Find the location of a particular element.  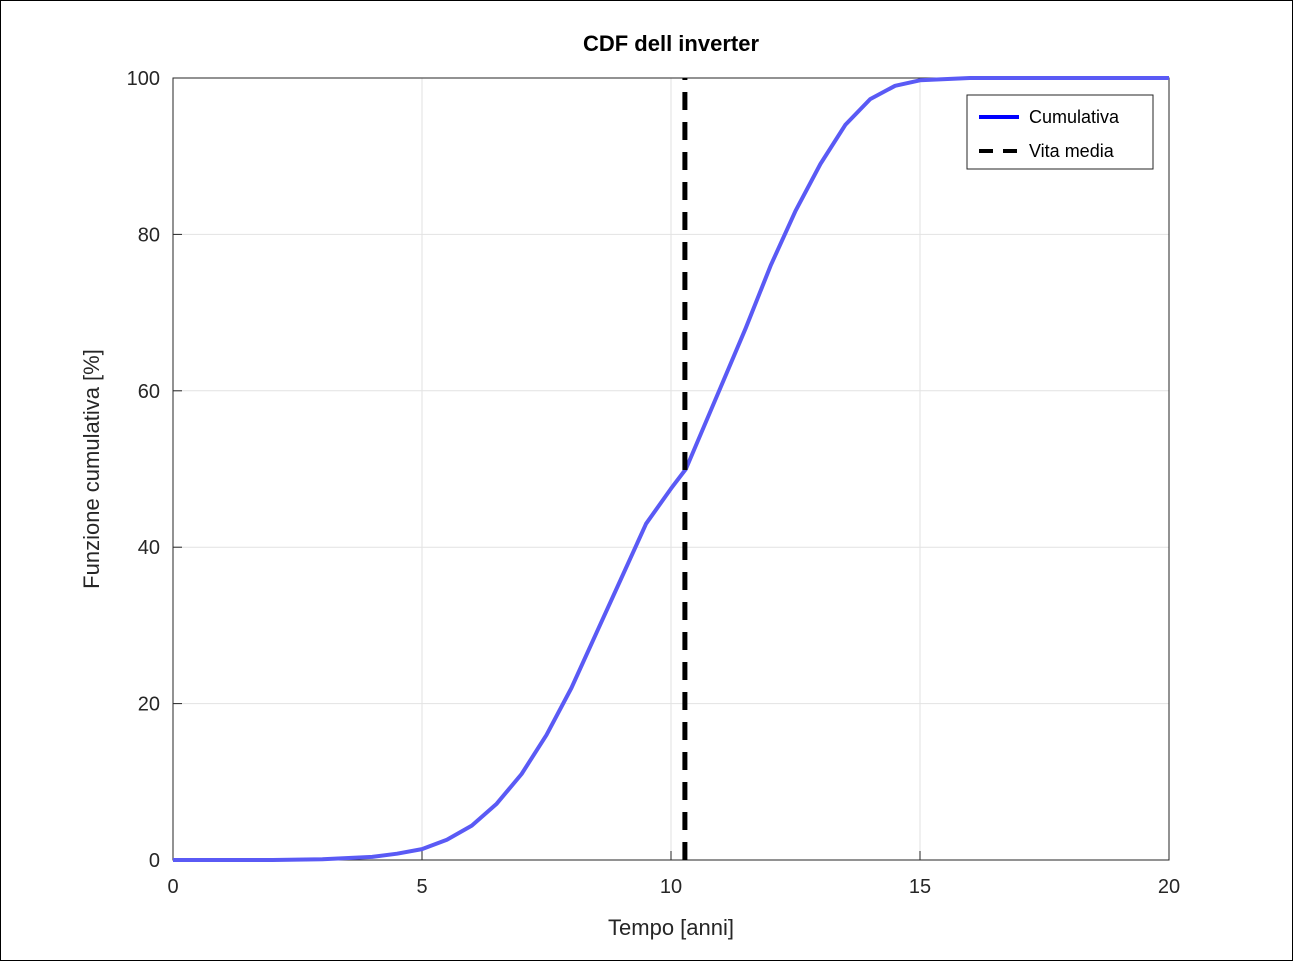

legend-label: Vita media is located at coordinates (1072, 151).